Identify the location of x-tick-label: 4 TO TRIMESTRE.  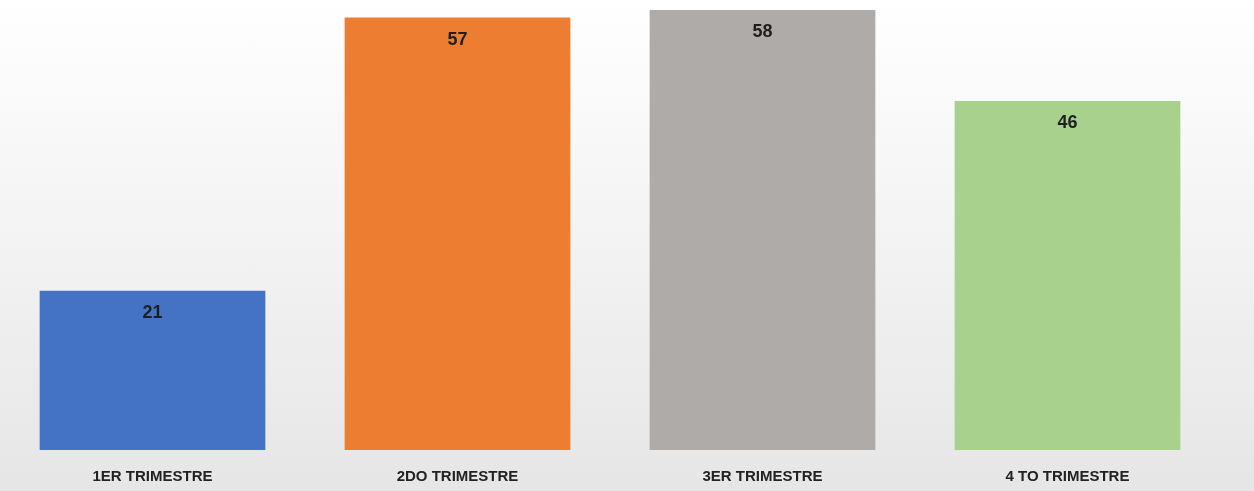
(1067, 475).